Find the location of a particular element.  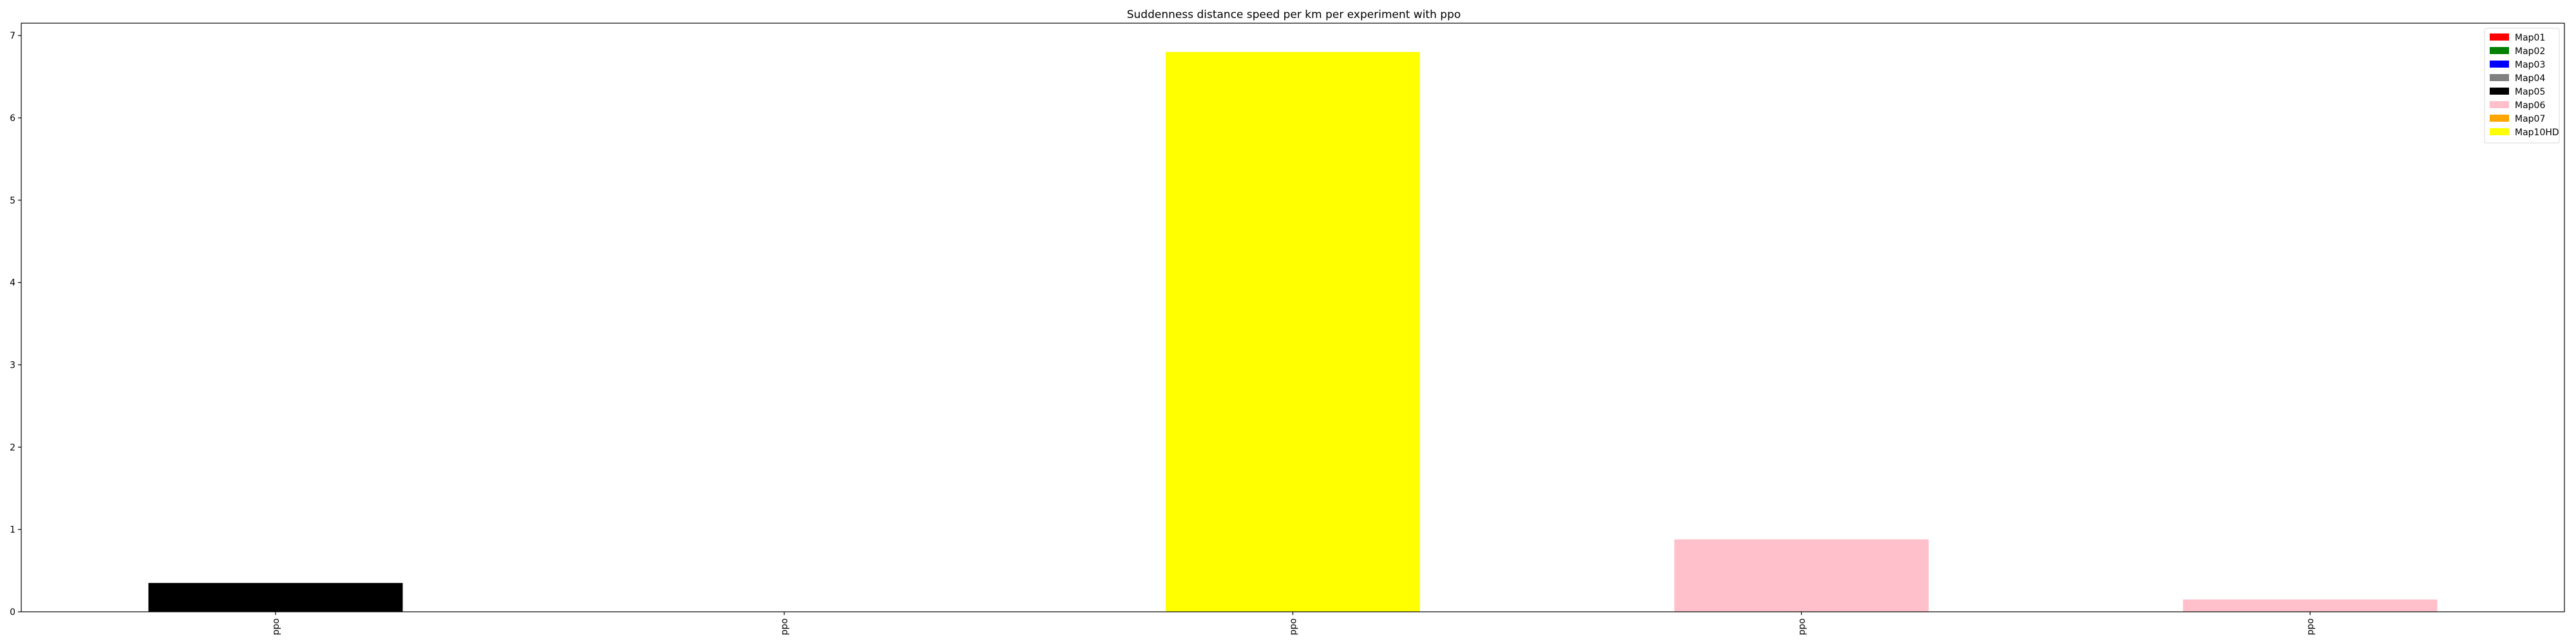

x-tick-label-3: ppo is located at coordinates (1802, 626).